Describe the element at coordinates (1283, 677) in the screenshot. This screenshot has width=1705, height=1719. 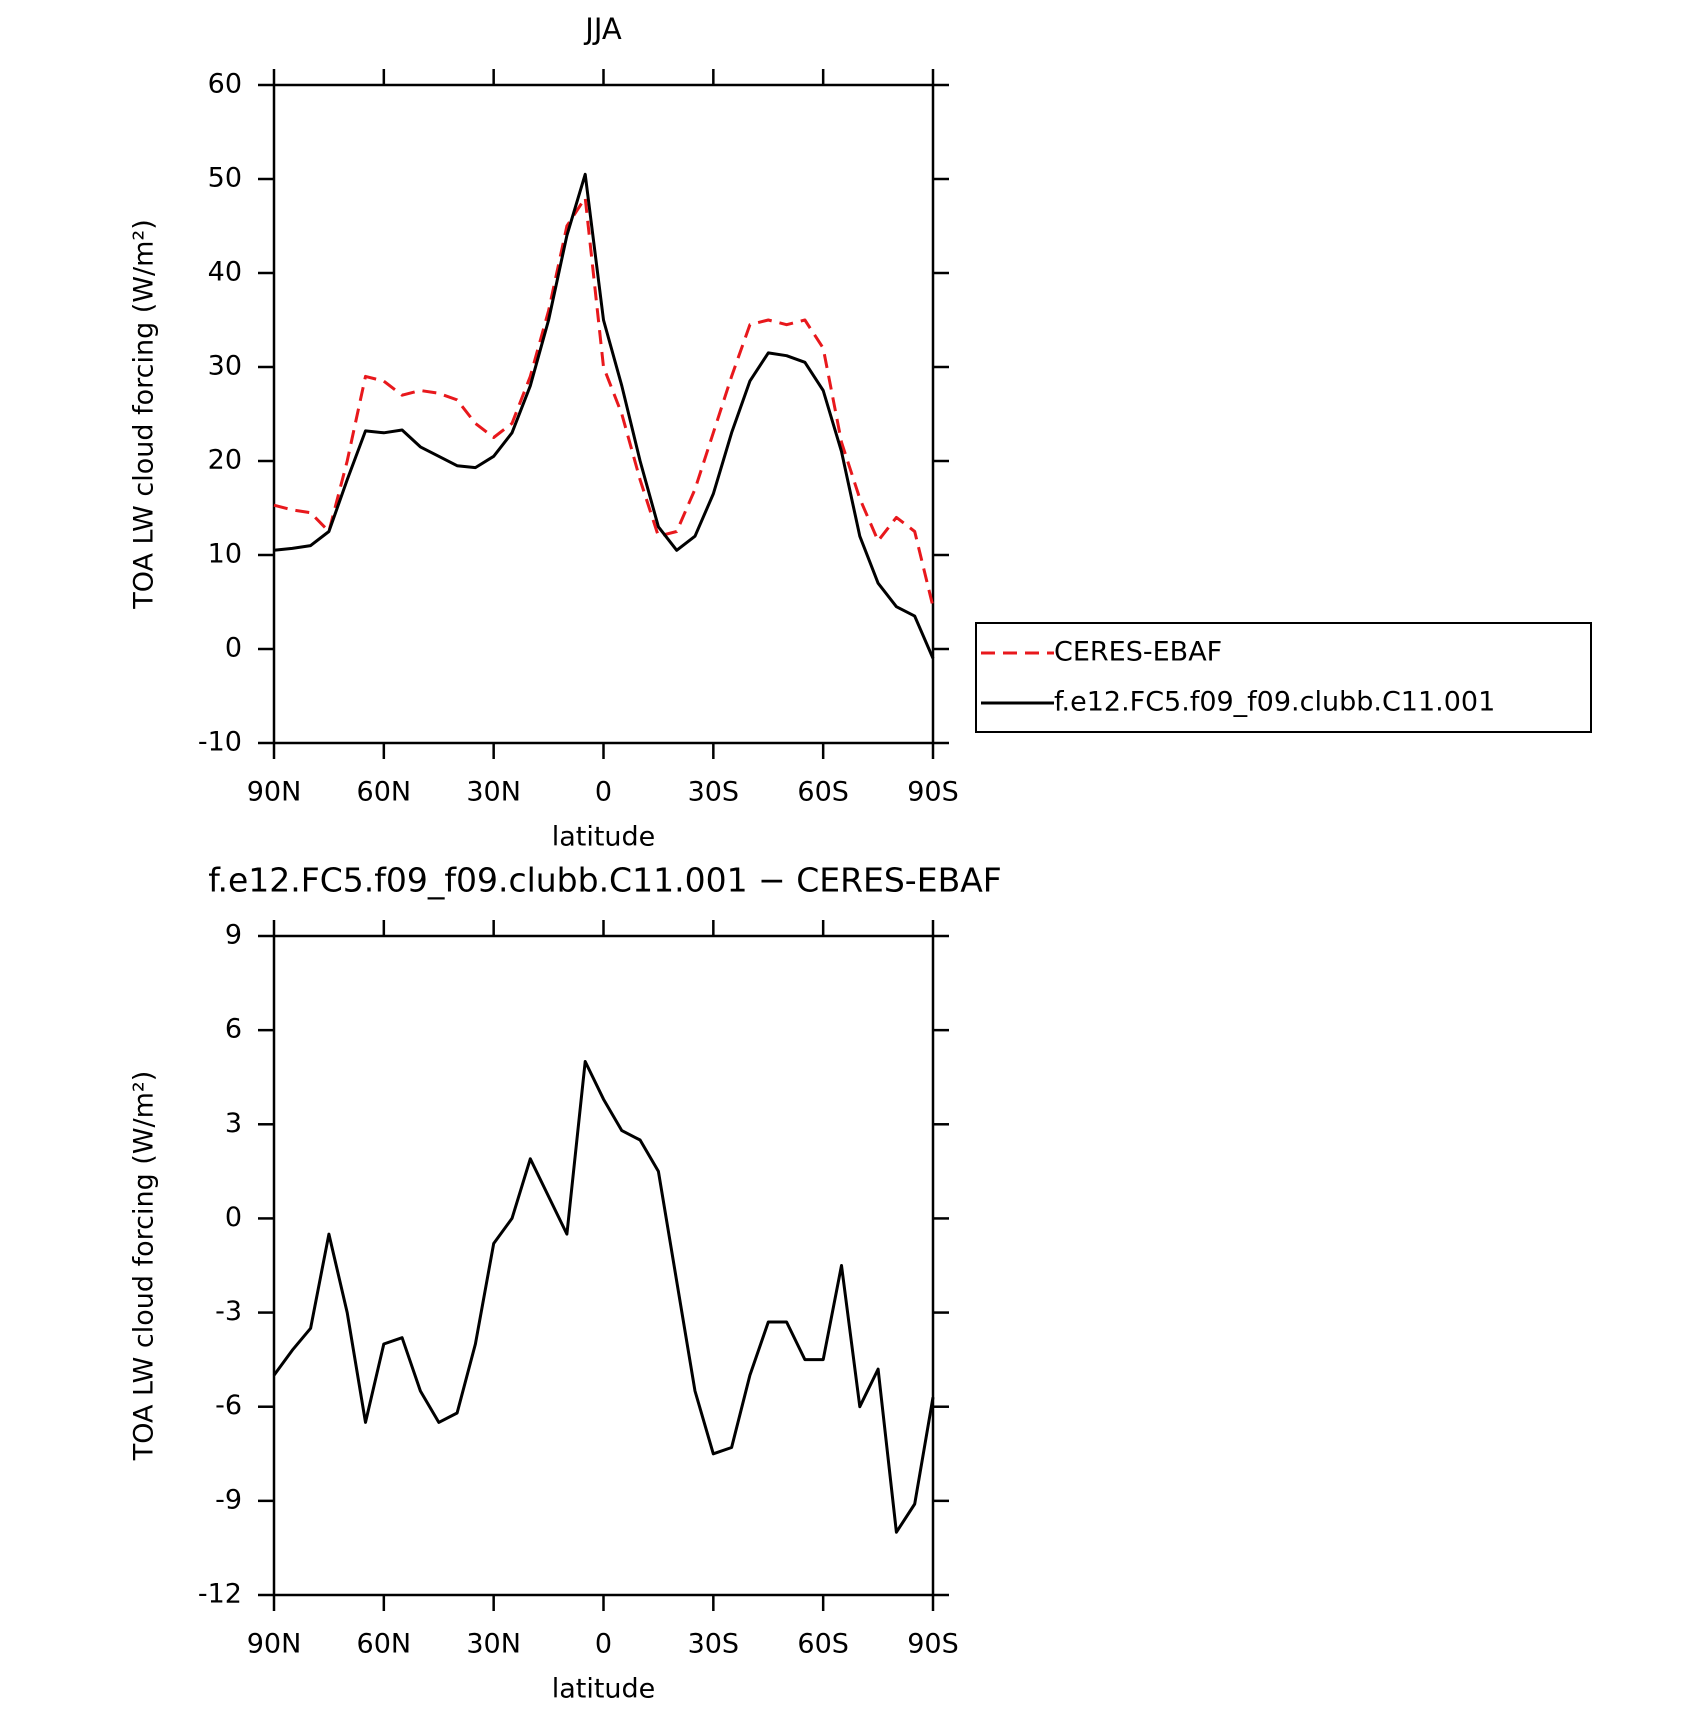
I see `legend-box` at that location.